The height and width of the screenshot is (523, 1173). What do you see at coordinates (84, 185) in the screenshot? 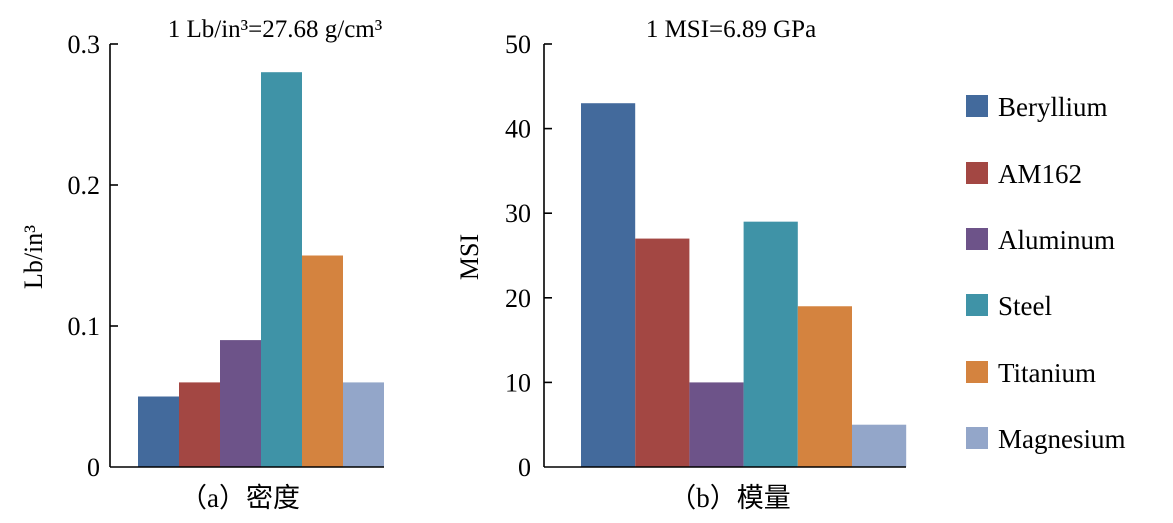
I see `density-y-tick-label: 0.2` at bounding box center [84, 185].